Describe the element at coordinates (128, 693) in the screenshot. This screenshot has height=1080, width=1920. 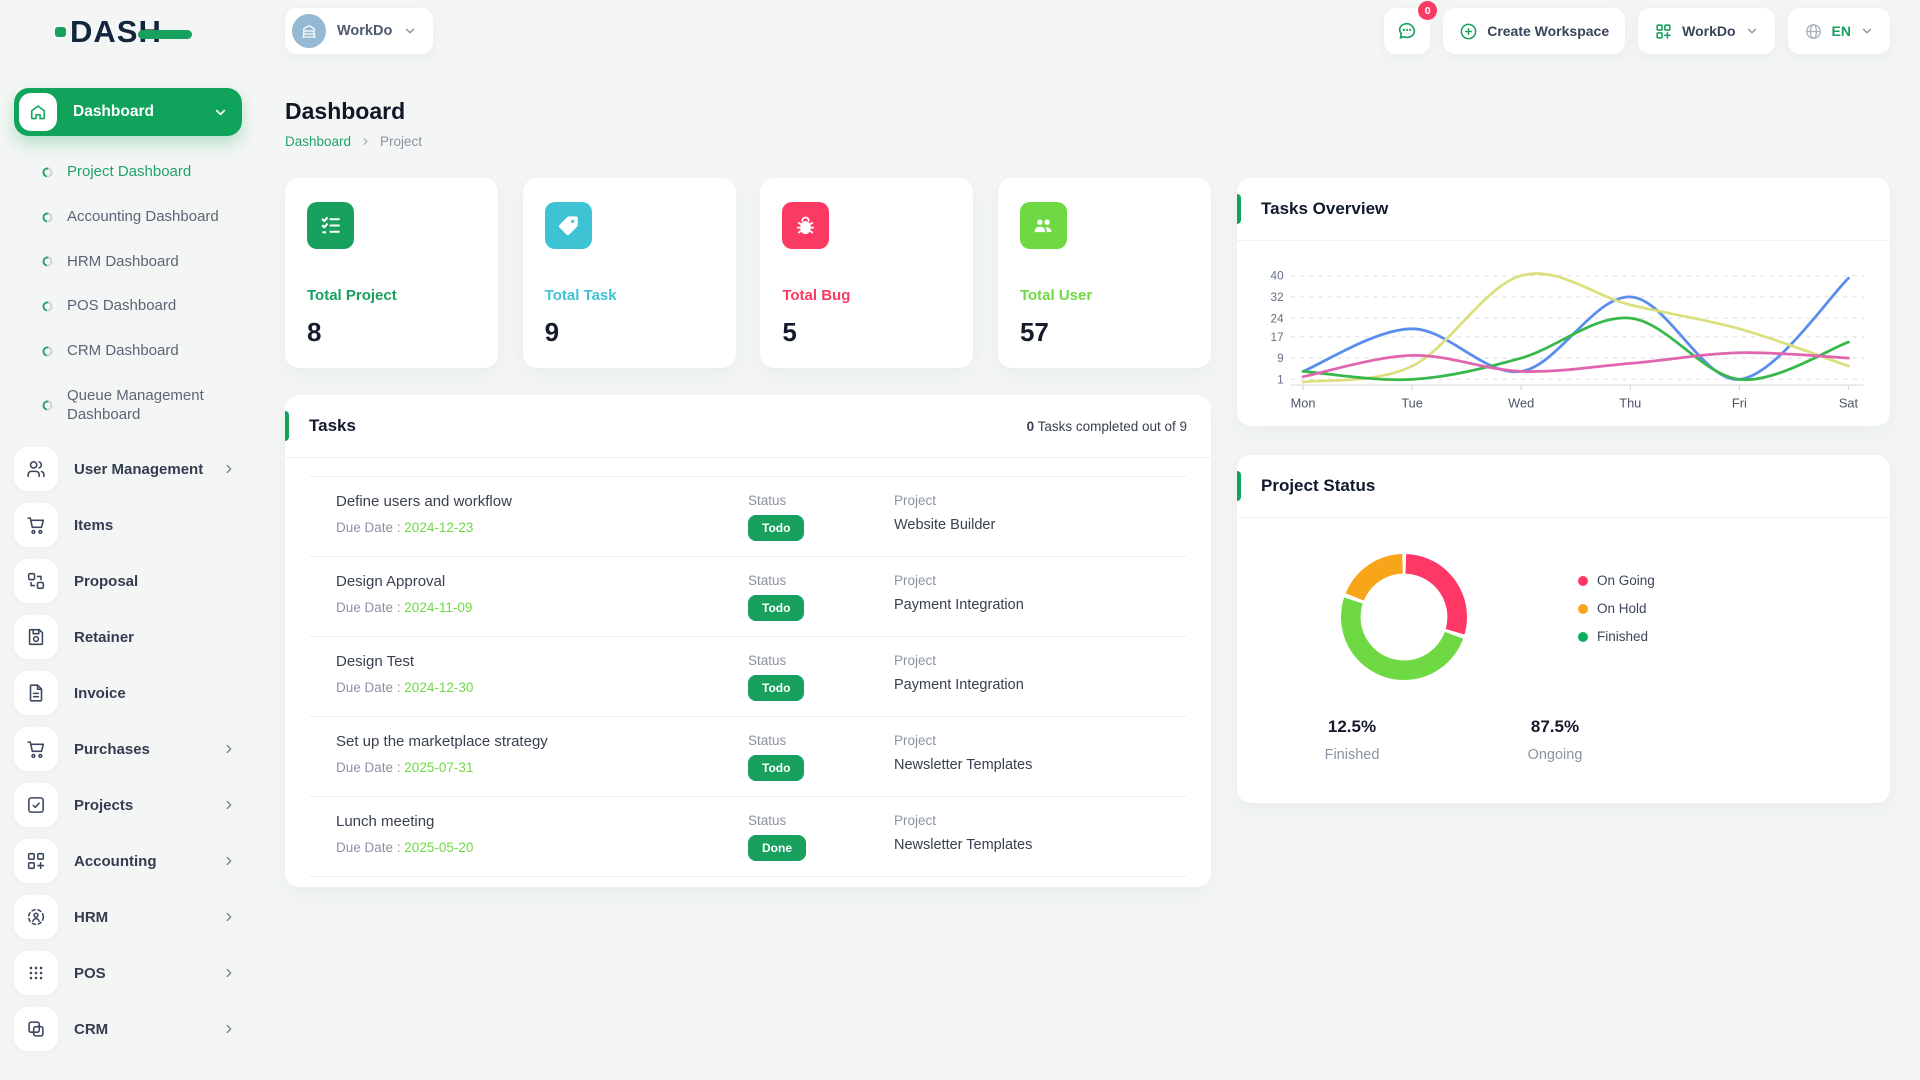
I see `sidebar-item-invoice: Invoice` at that location.